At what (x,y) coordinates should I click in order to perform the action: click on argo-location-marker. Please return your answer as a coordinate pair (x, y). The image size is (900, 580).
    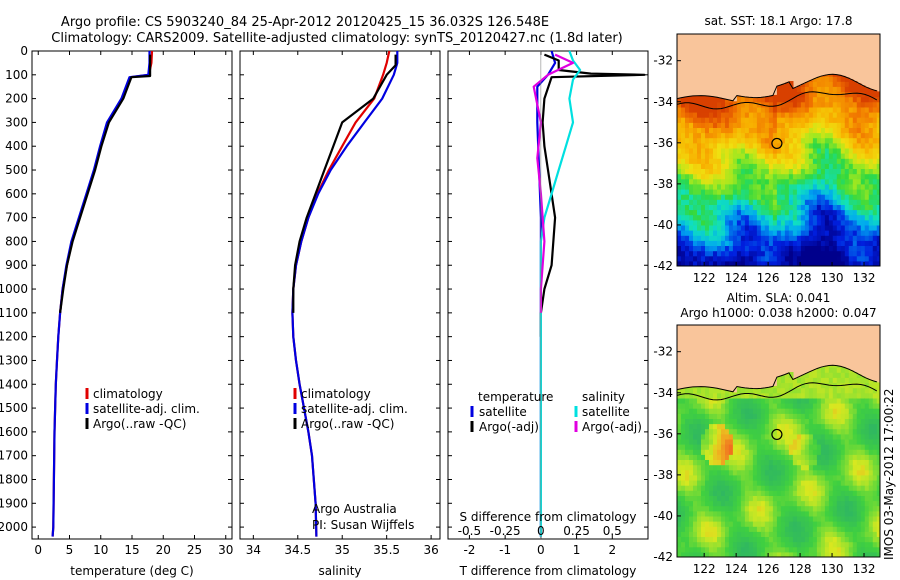
    Looking at the image, I should click on (777, 434).